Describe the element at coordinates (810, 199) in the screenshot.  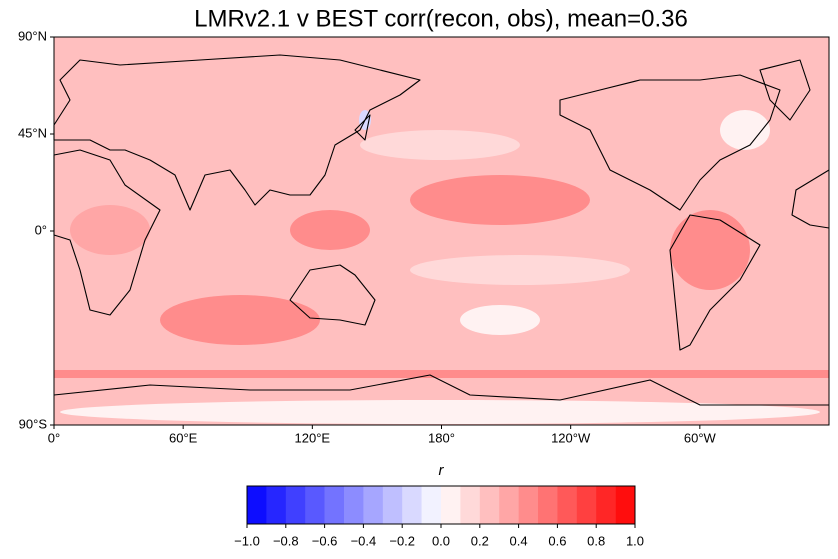
I see `west-africa` at that location.